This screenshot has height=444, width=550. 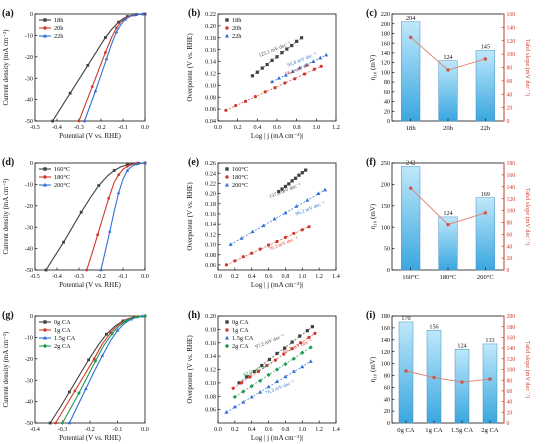 What do you see at coordinates (235, 429) in the screenshot?
I see `x-tick-label: 0.2` at bounding box center [235, 429].